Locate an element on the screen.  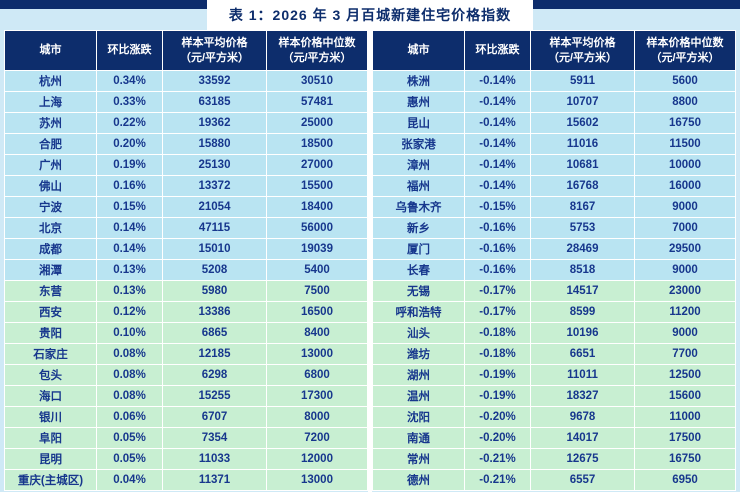
cell-change: 0.19% is located at coordinates (129, 165).